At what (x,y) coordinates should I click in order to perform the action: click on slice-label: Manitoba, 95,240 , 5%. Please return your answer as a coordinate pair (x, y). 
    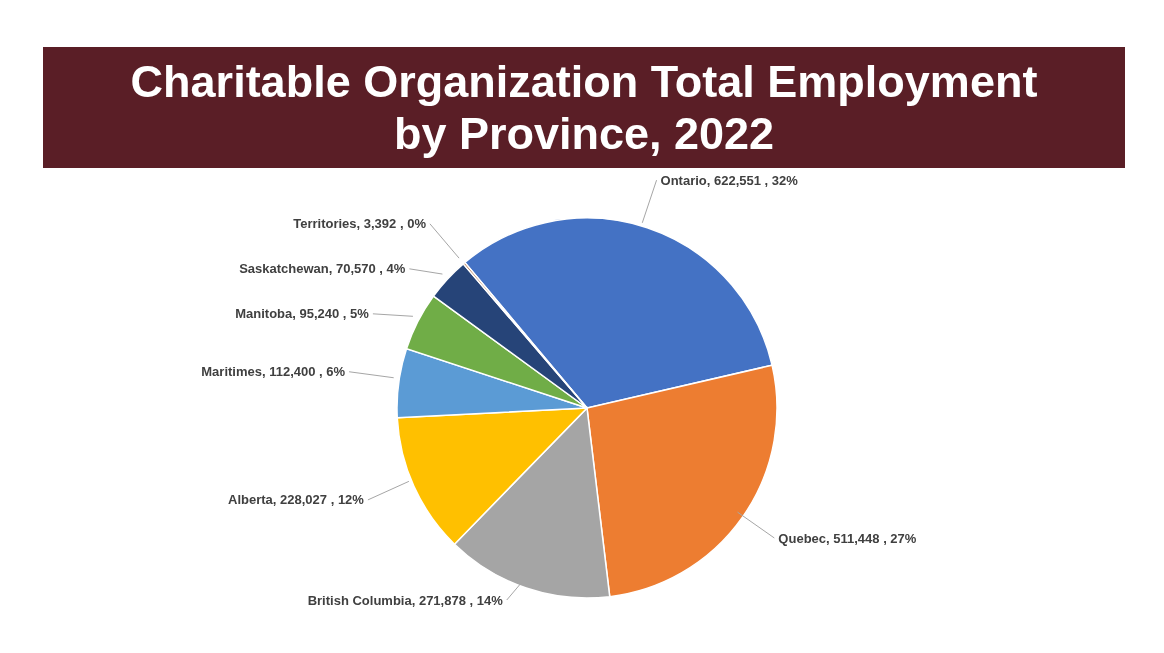
    Looking at the image, I should click on (302, 314).